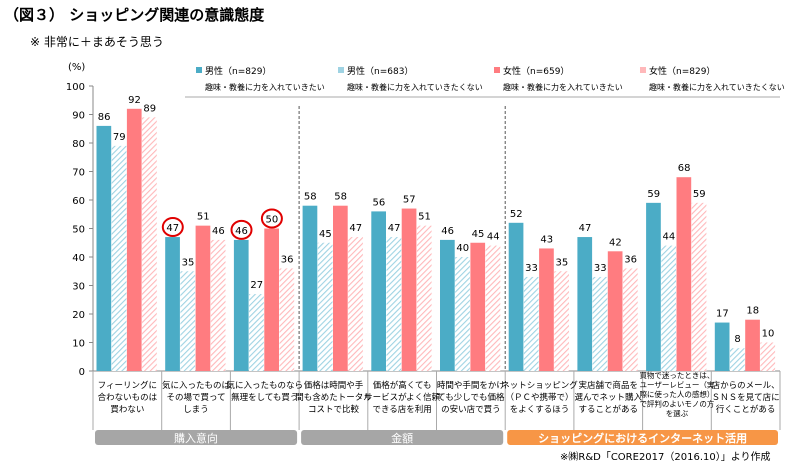  I want to click on category-label-line: 価格が高くても, so click(402, 385).